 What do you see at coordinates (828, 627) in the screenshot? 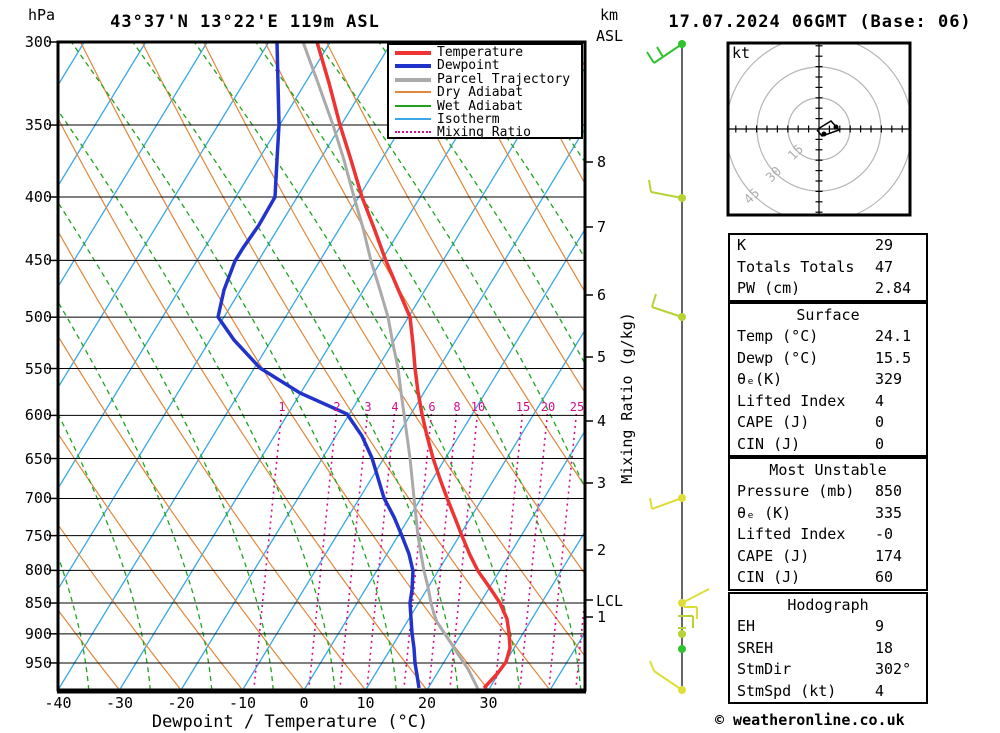
I see `table-row: EH 9` at bounding box center [828, 627].